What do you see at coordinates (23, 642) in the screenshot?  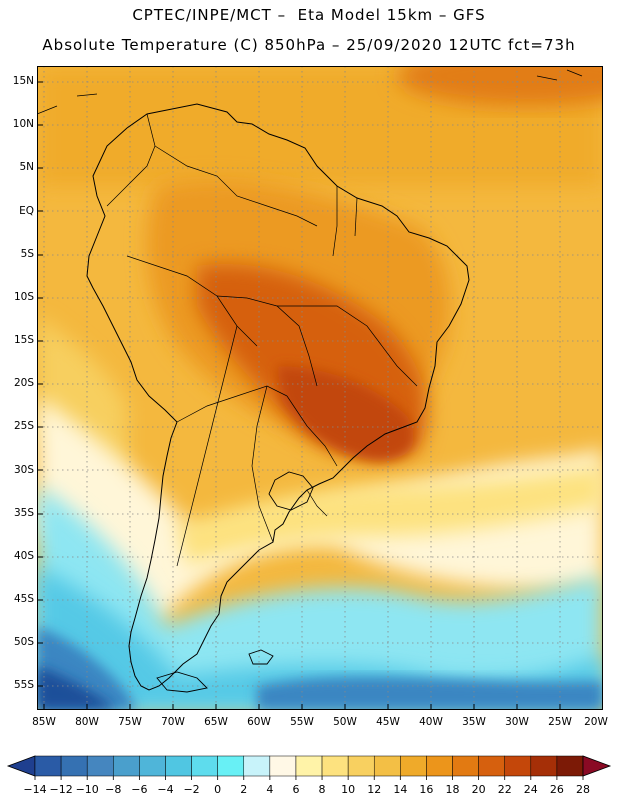 I see `lat-label-50s: 50S` at bounding box center [23, 642].